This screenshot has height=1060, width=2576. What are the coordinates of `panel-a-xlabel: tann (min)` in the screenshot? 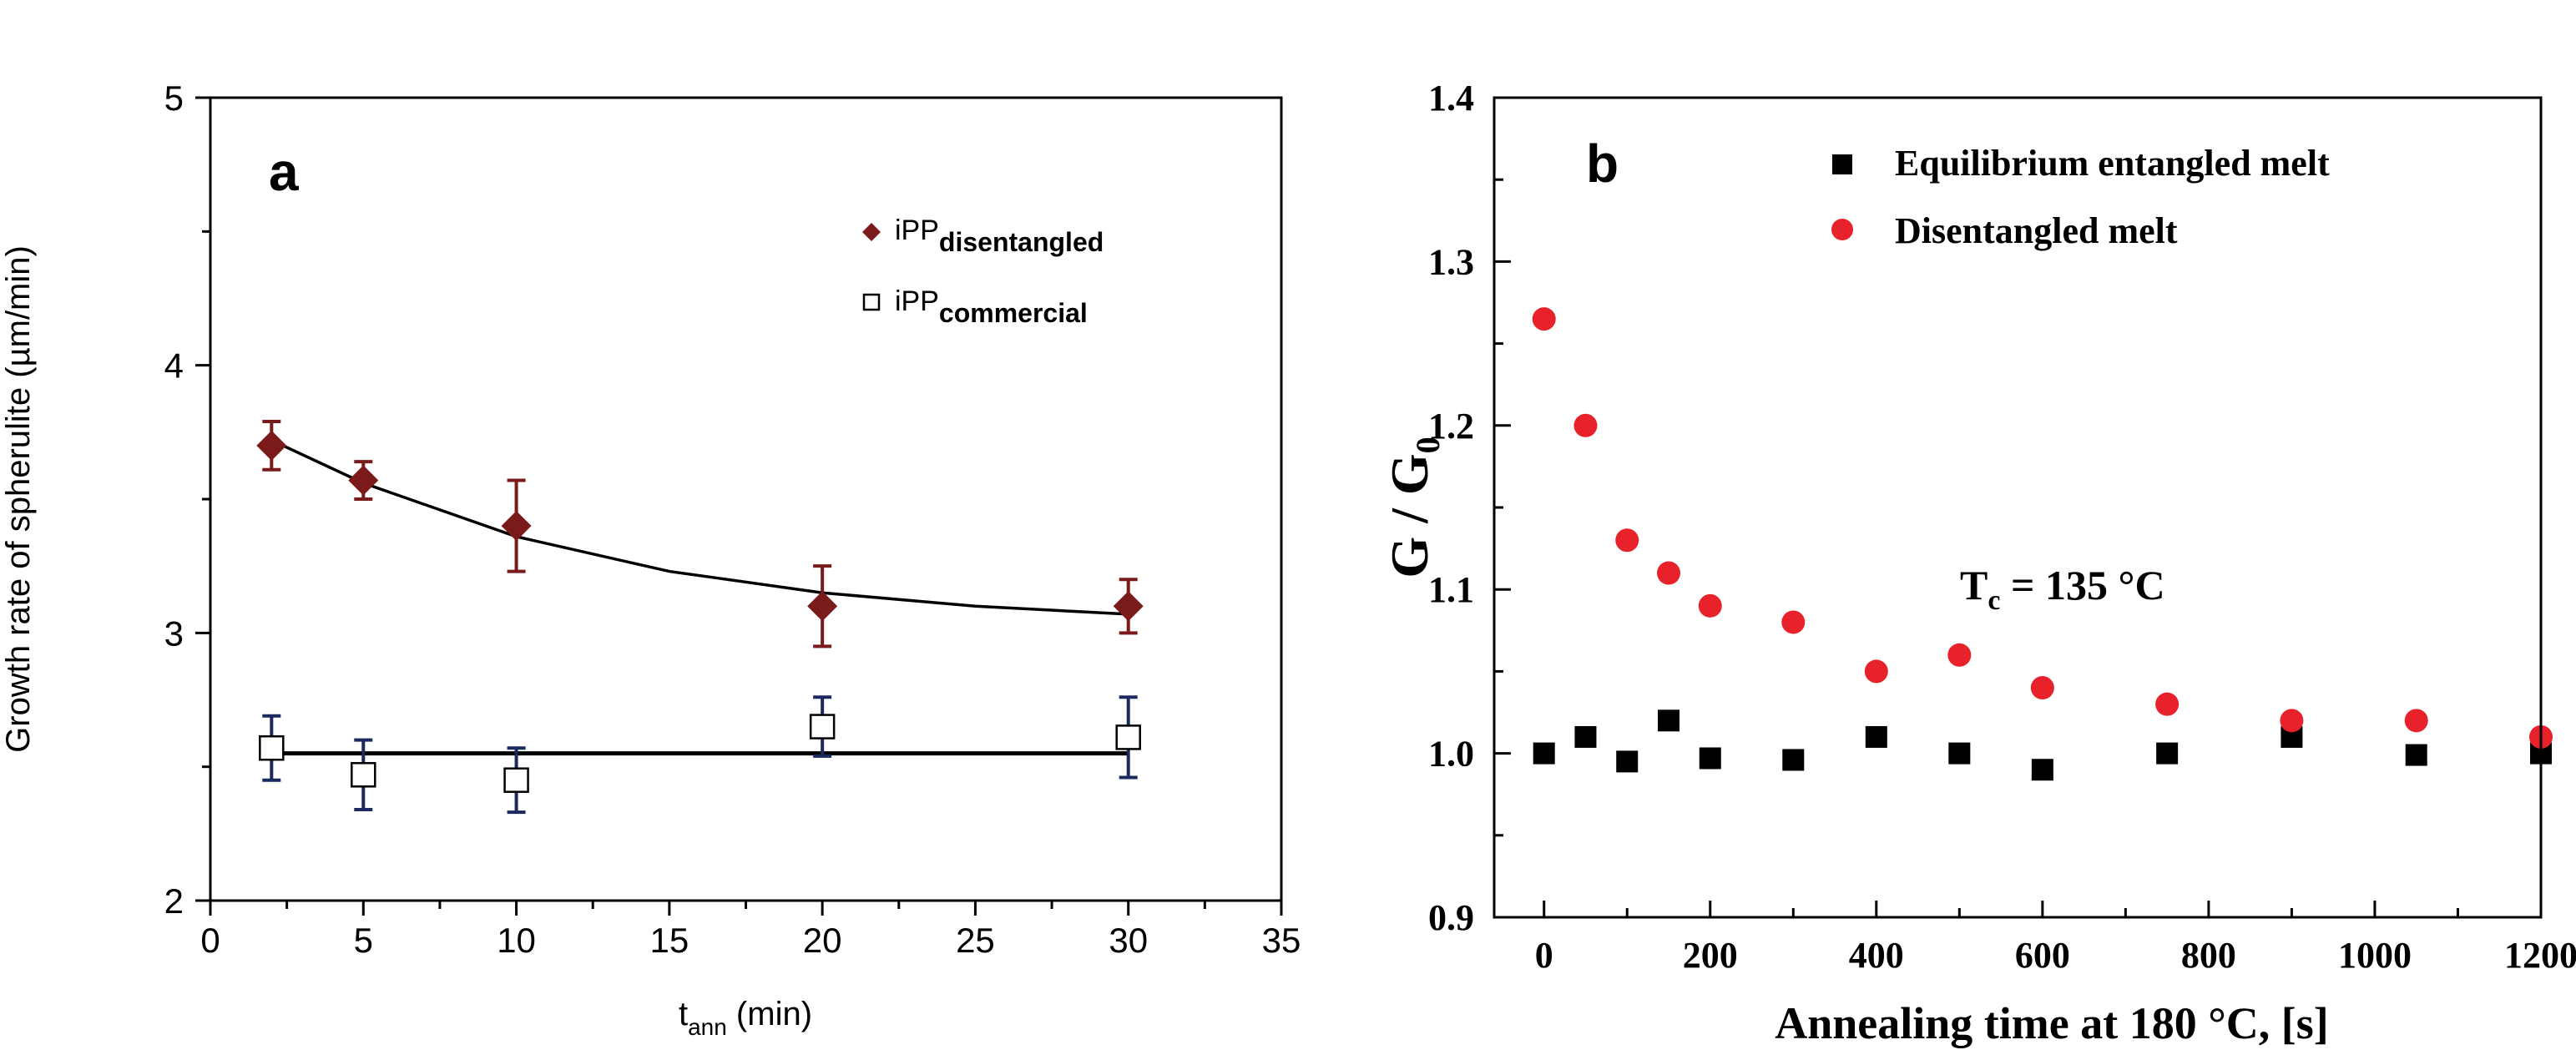 It's located at (745, 1018).